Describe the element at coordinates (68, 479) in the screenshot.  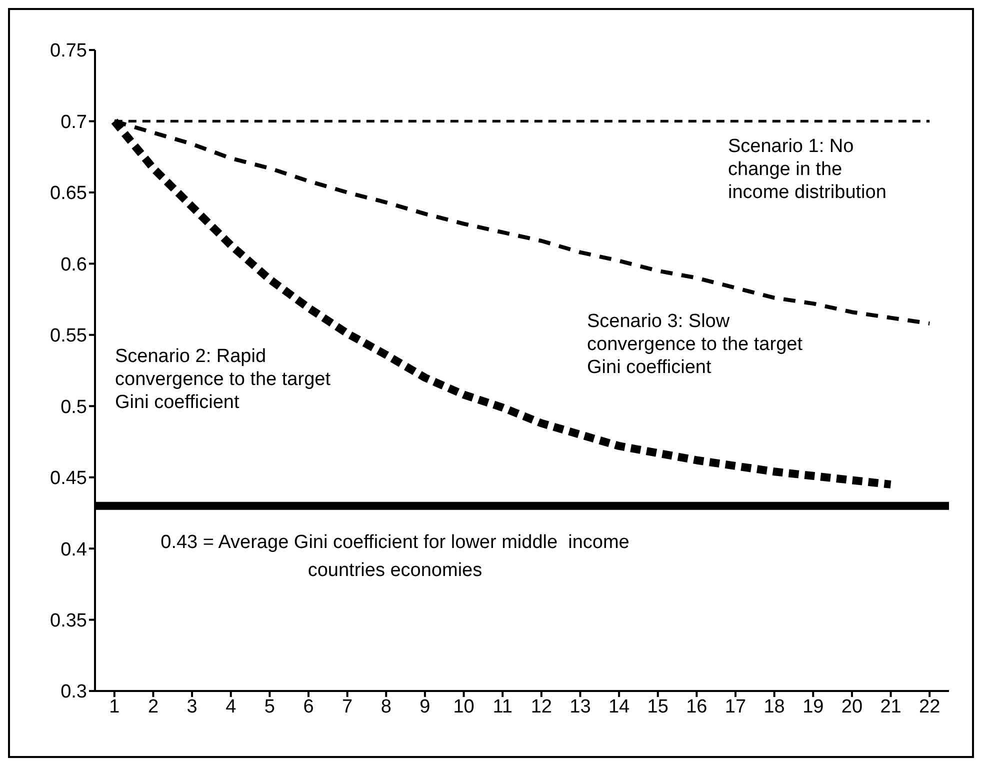
I see `y-tick-label: 0.45` at that location.